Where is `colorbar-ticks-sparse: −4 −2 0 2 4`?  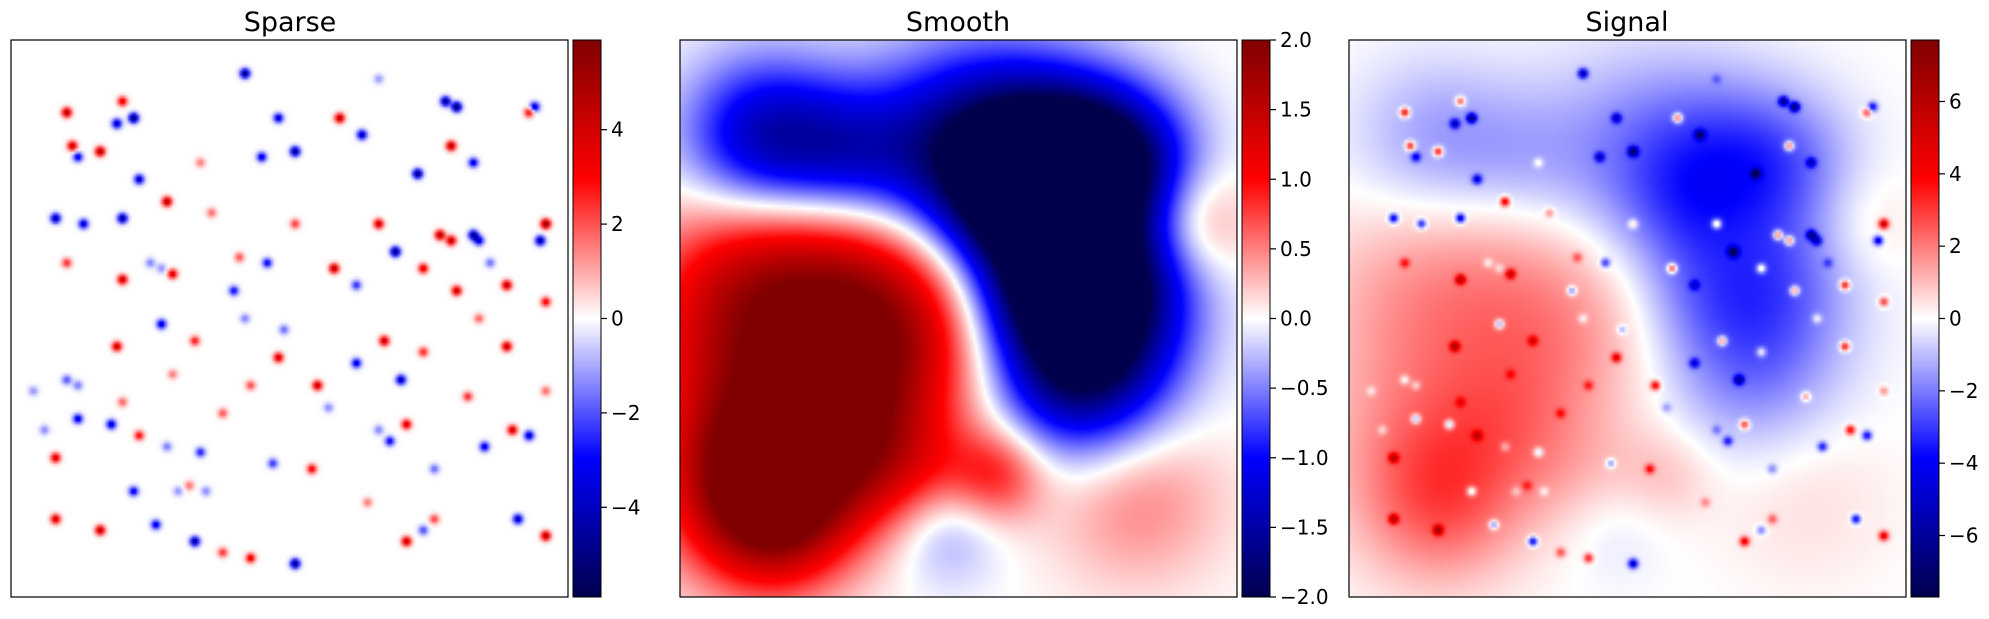
colorbar-ticks-sparse: −4 −2 0 2 4 is located at coordinates (620, 318).